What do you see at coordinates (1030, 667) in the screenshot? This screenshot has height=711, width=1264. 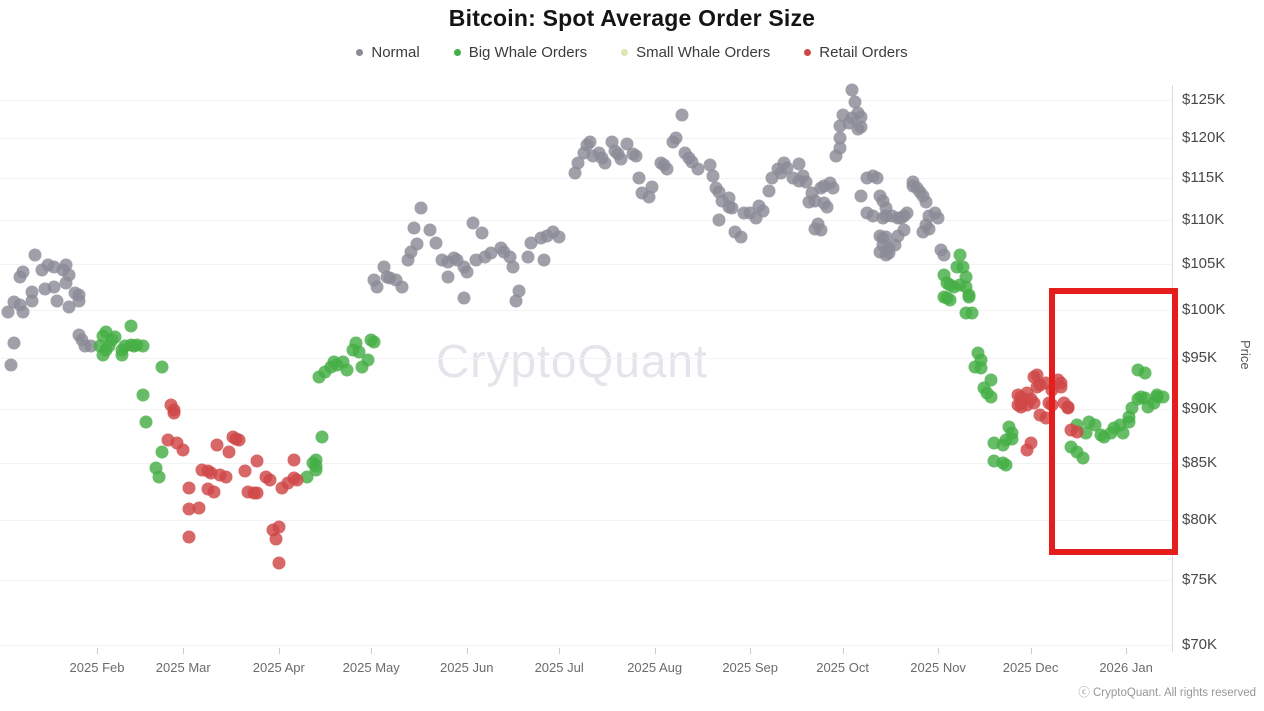 I see `x-axis-label: 2025 Dec` at bounding box center [1030, 667].